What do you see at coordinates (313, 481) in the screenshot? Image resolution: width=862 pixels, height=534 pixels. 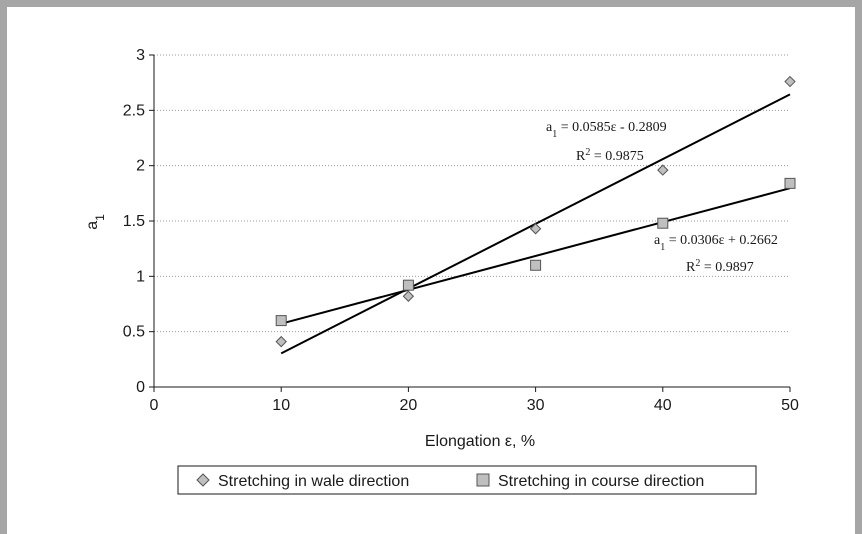 I see `legend-wale-label: Stretching in wale direction` at bounding box center [313, 481].